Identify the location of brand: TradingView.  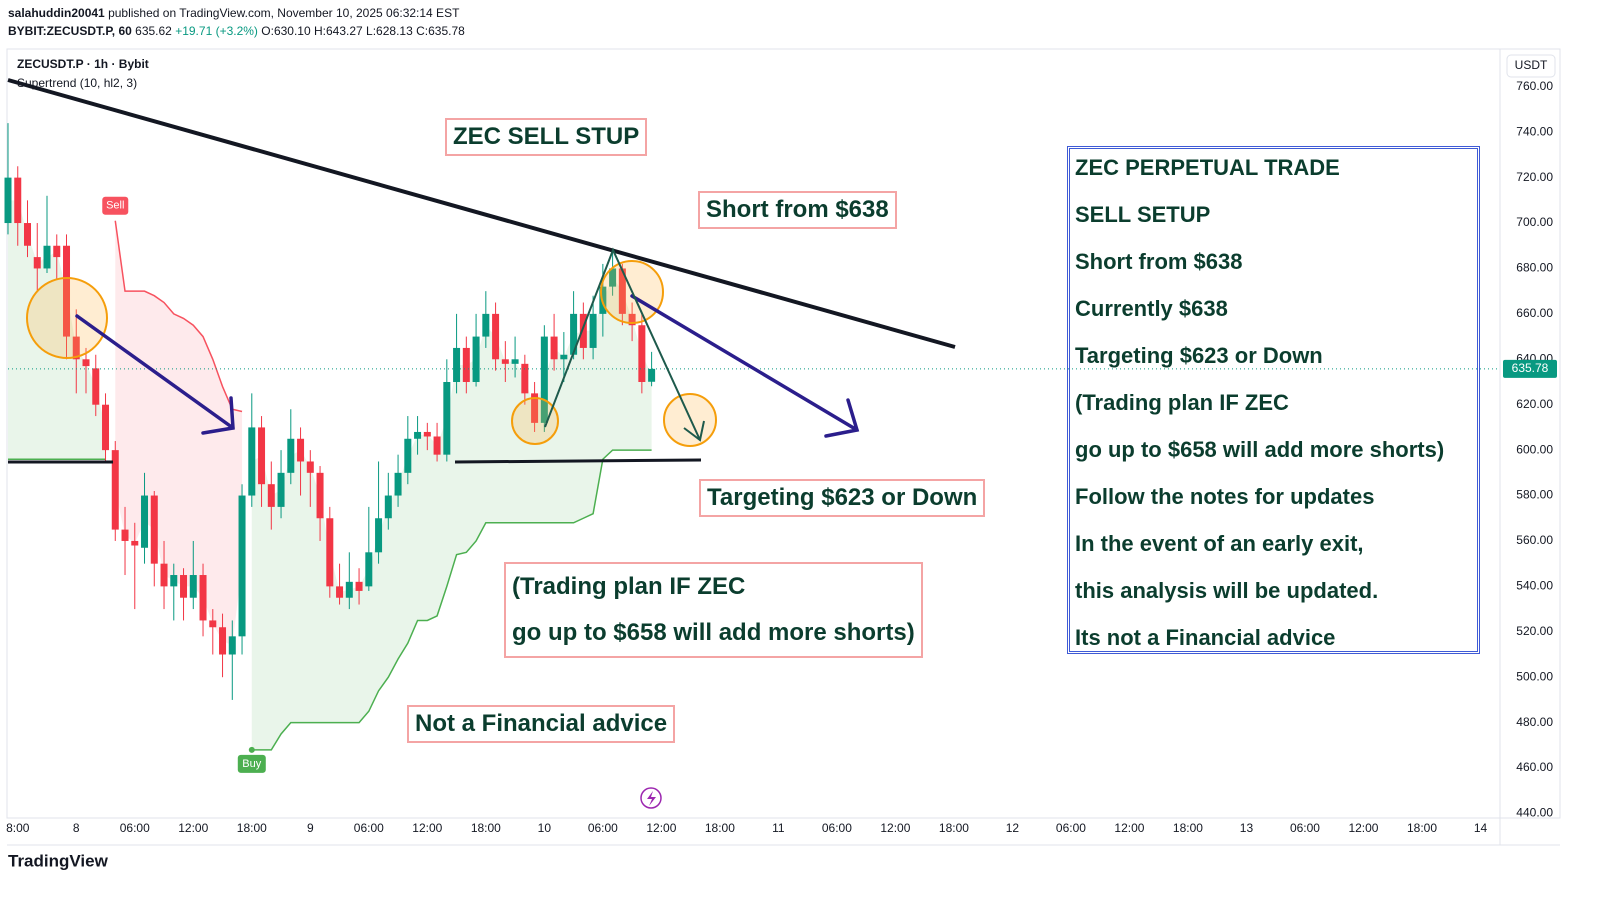
(58, 860).